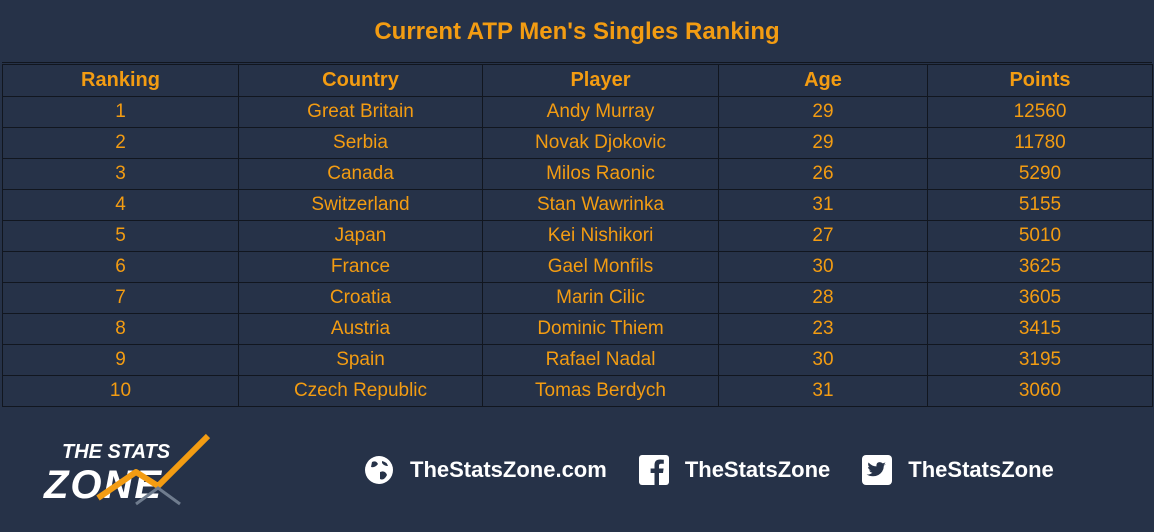 Image resolution: width=1154 pixels, height=532 pixels. What do you see at coordinates (1040, 174) in the screenshot?
I see `cell-points: 5290` at bounding box center [1040, 174].